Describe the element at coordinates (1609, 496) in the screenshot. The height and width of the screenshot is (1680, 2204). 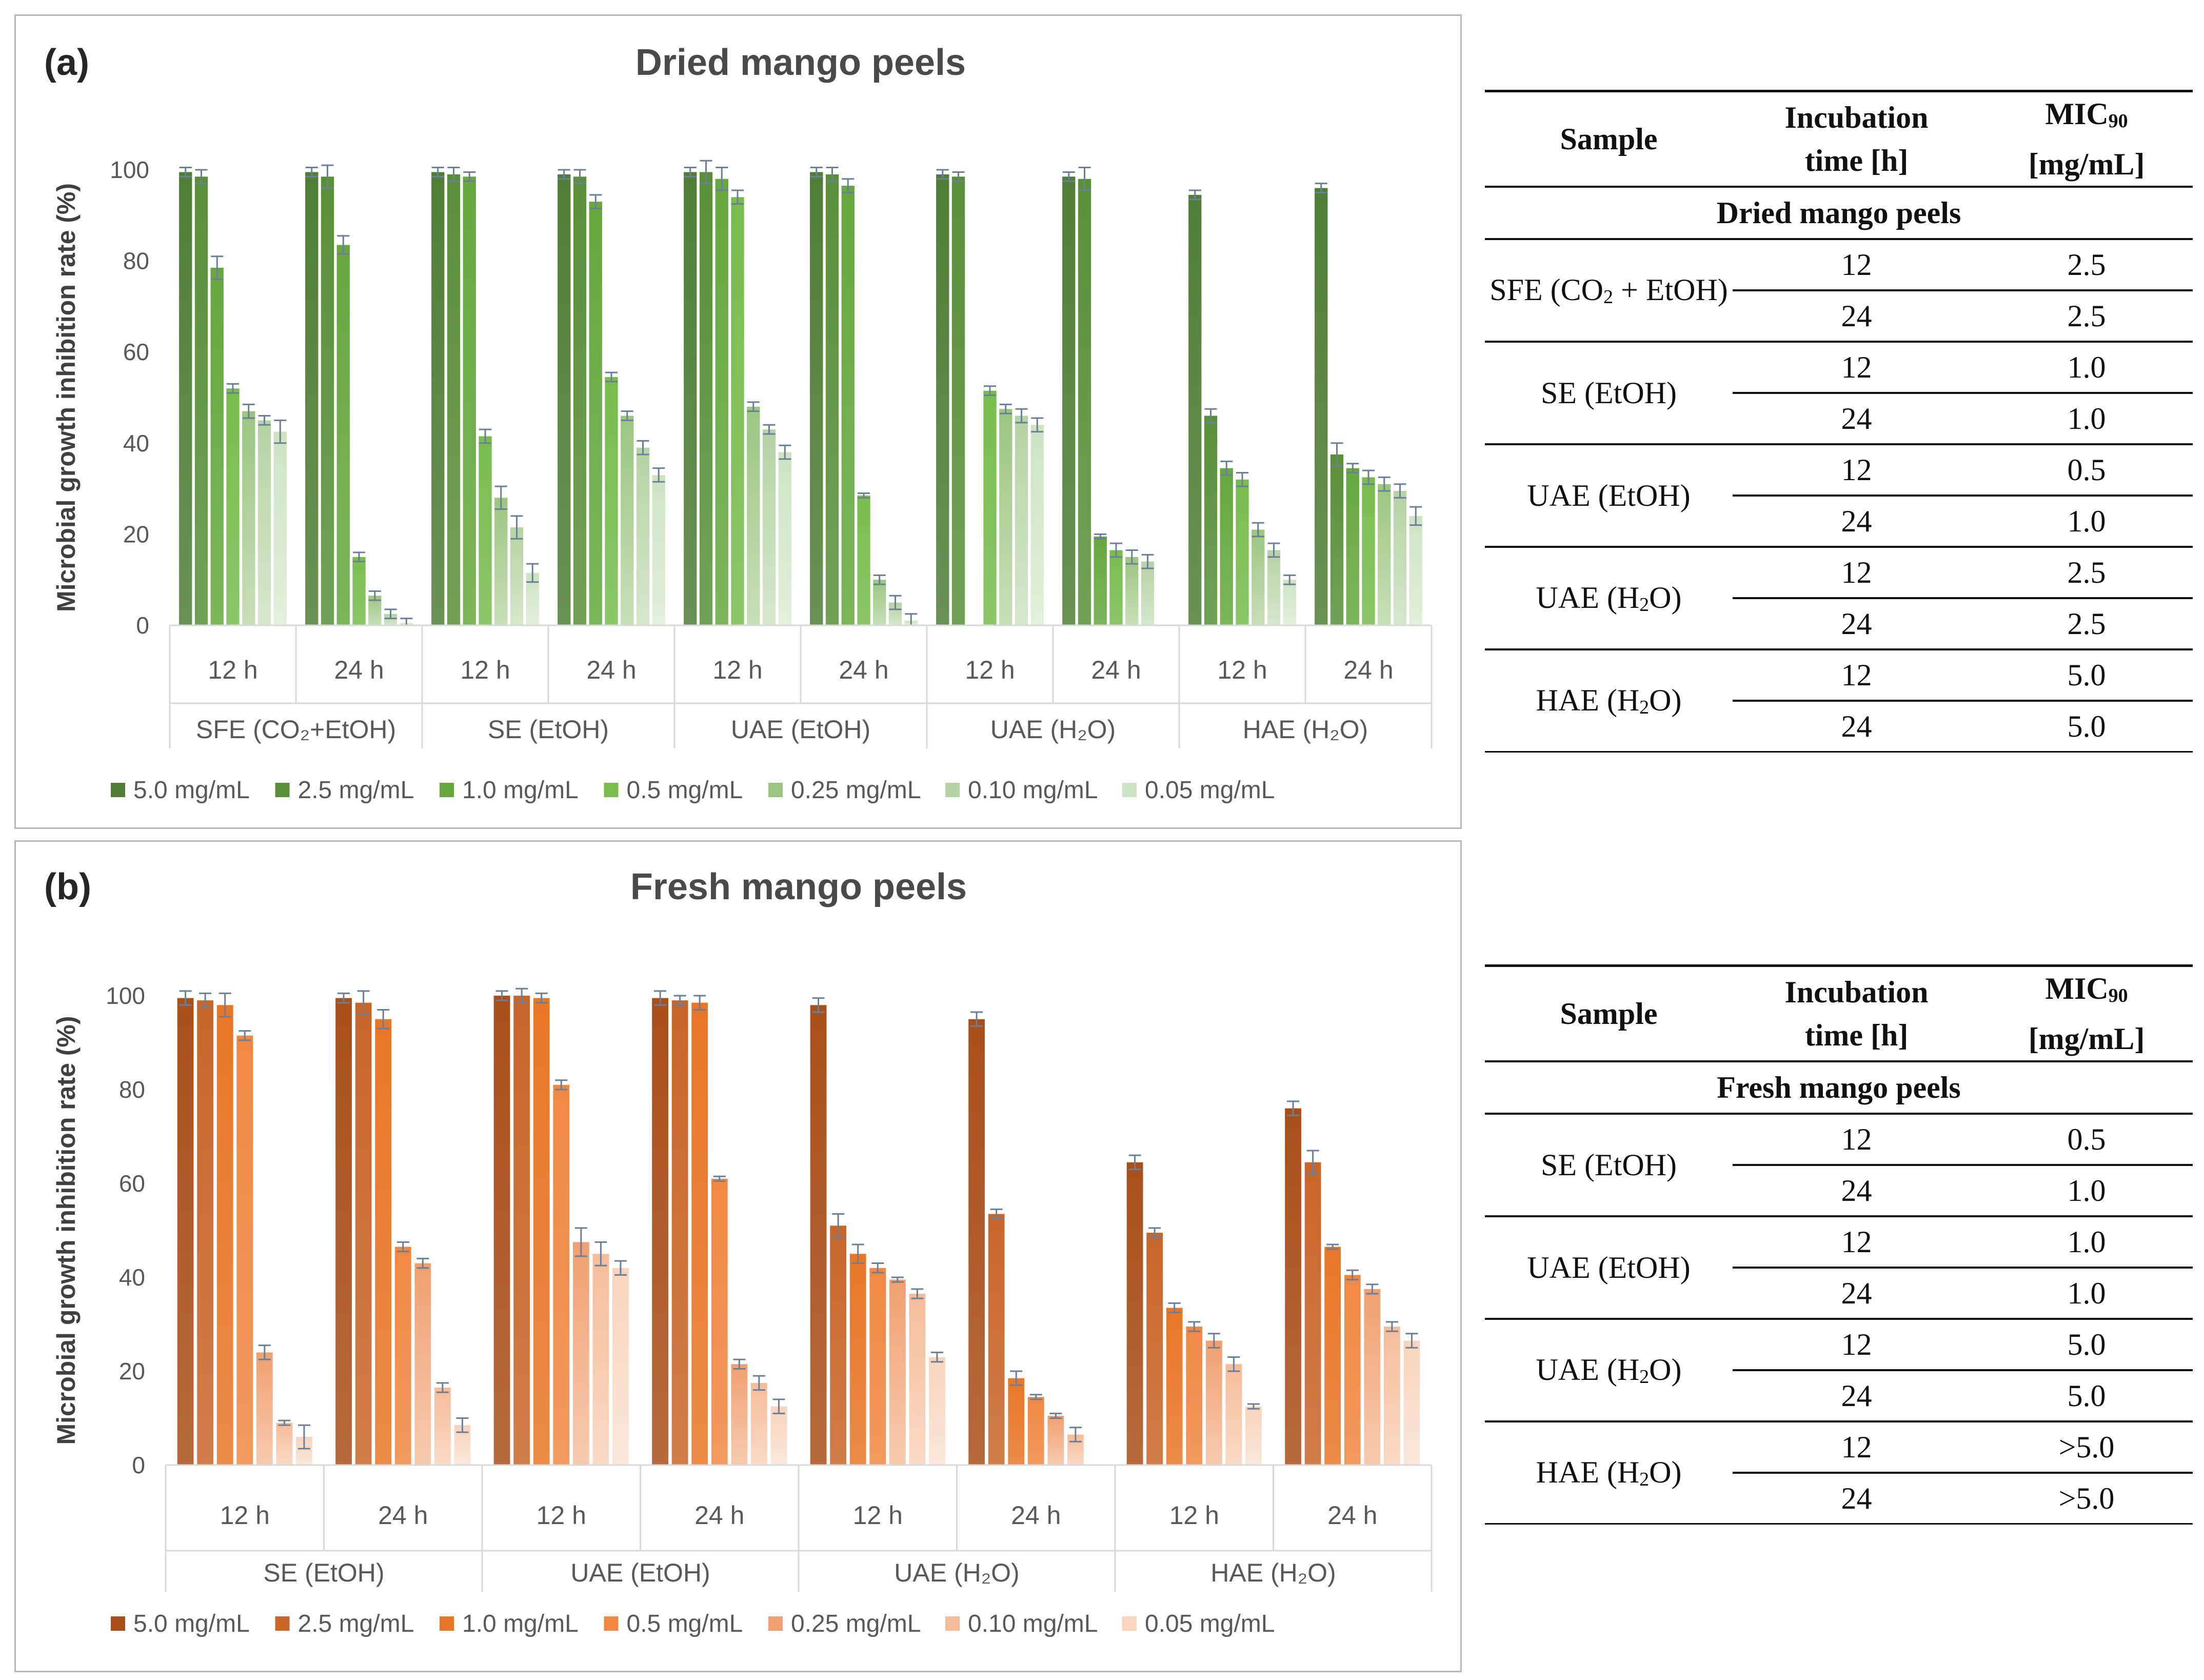
I see `table-sample: UAE (EtOH)` at that location.